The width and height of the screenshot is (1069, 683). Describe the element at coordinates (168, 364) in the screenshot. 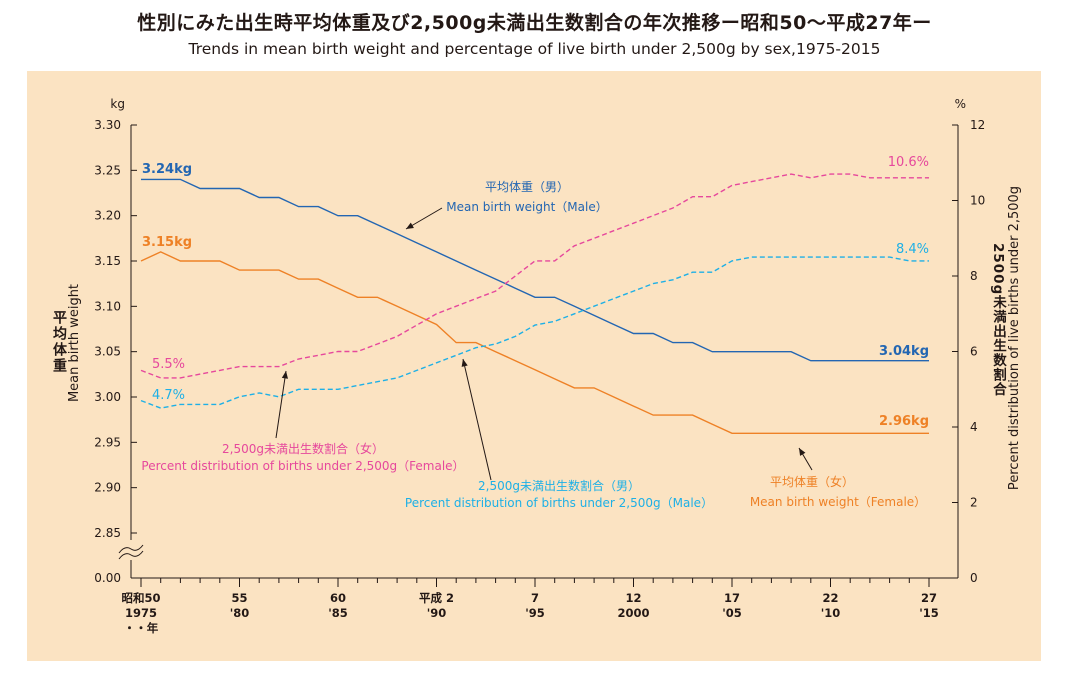

I see `female-percent-start-label: 5.5%` at that location.